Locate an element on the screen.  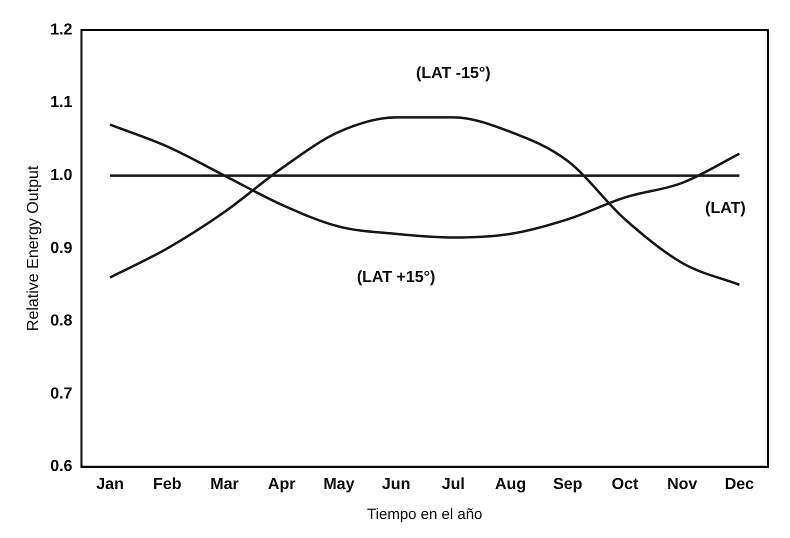
x-tick-label: Apr is located at coordinates (282, 484).